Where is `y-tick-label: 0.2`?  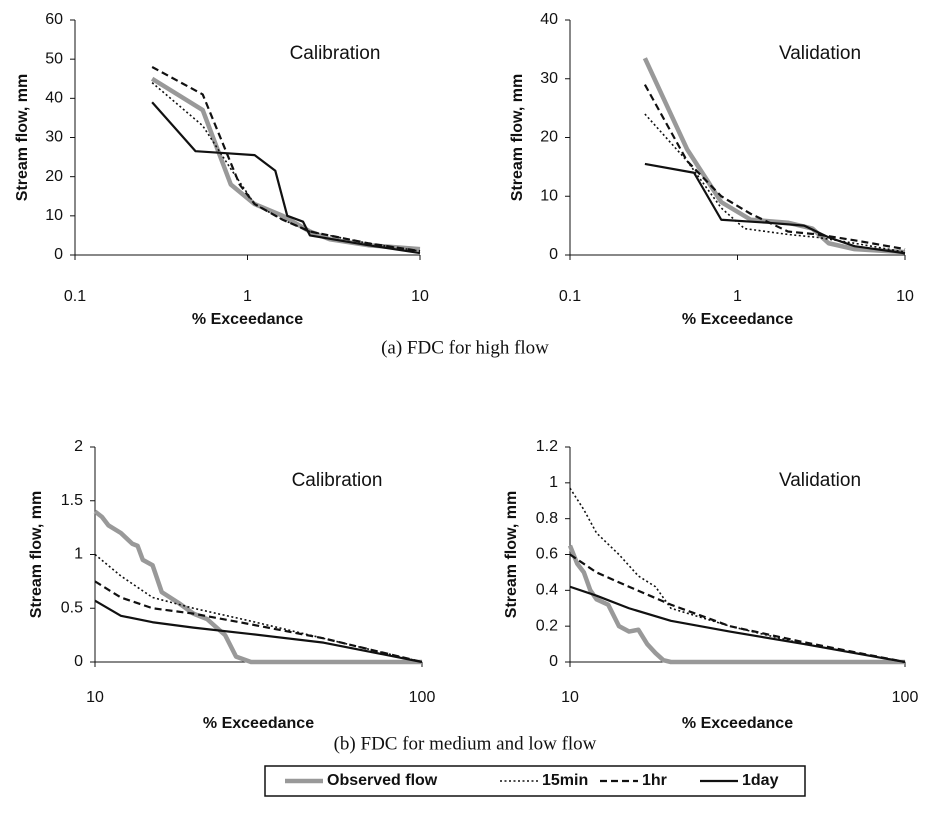 y-tick-label: 0.2 is located at coordinates (547, 625).